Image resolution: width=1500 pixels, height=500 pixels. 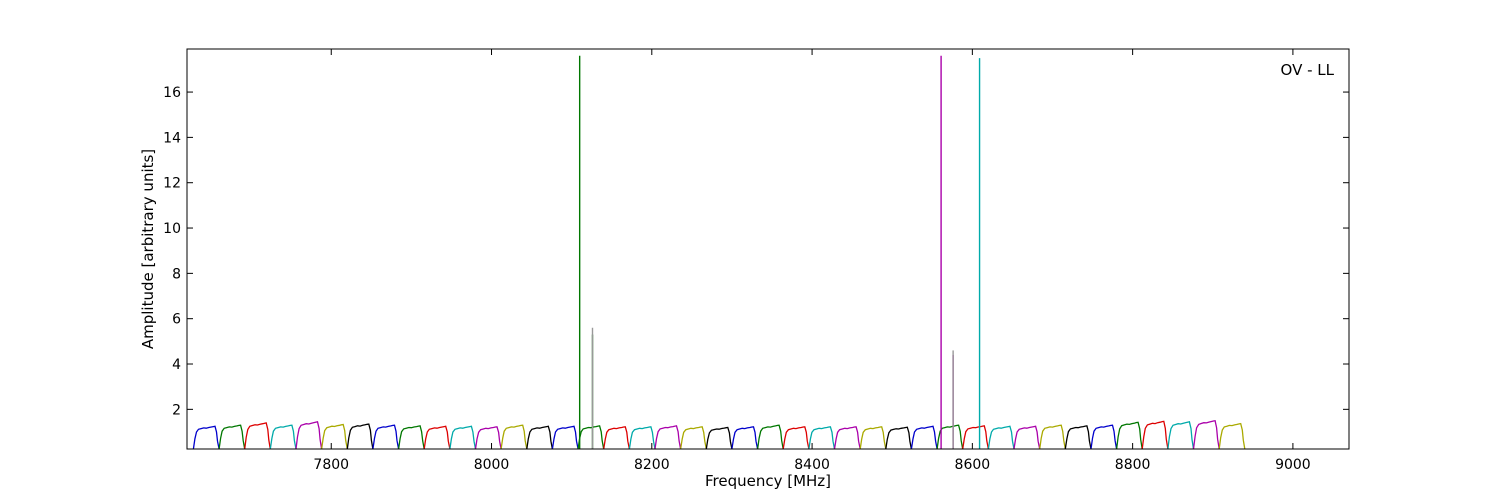 I want to click on y-axis-label: Amplitude [arbitrary units], so click(x=148, y=249).